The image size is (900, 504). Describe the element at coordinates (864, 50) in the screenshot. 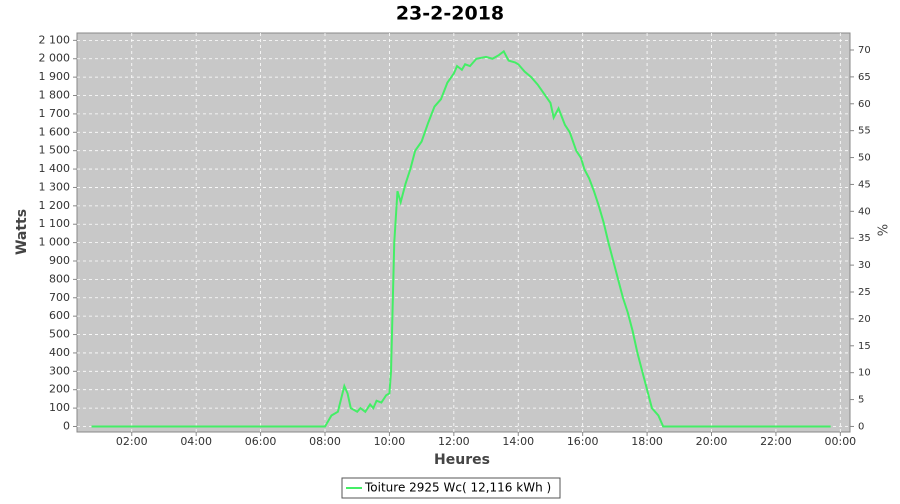

I see `y2-tick-label: 70` at that location.